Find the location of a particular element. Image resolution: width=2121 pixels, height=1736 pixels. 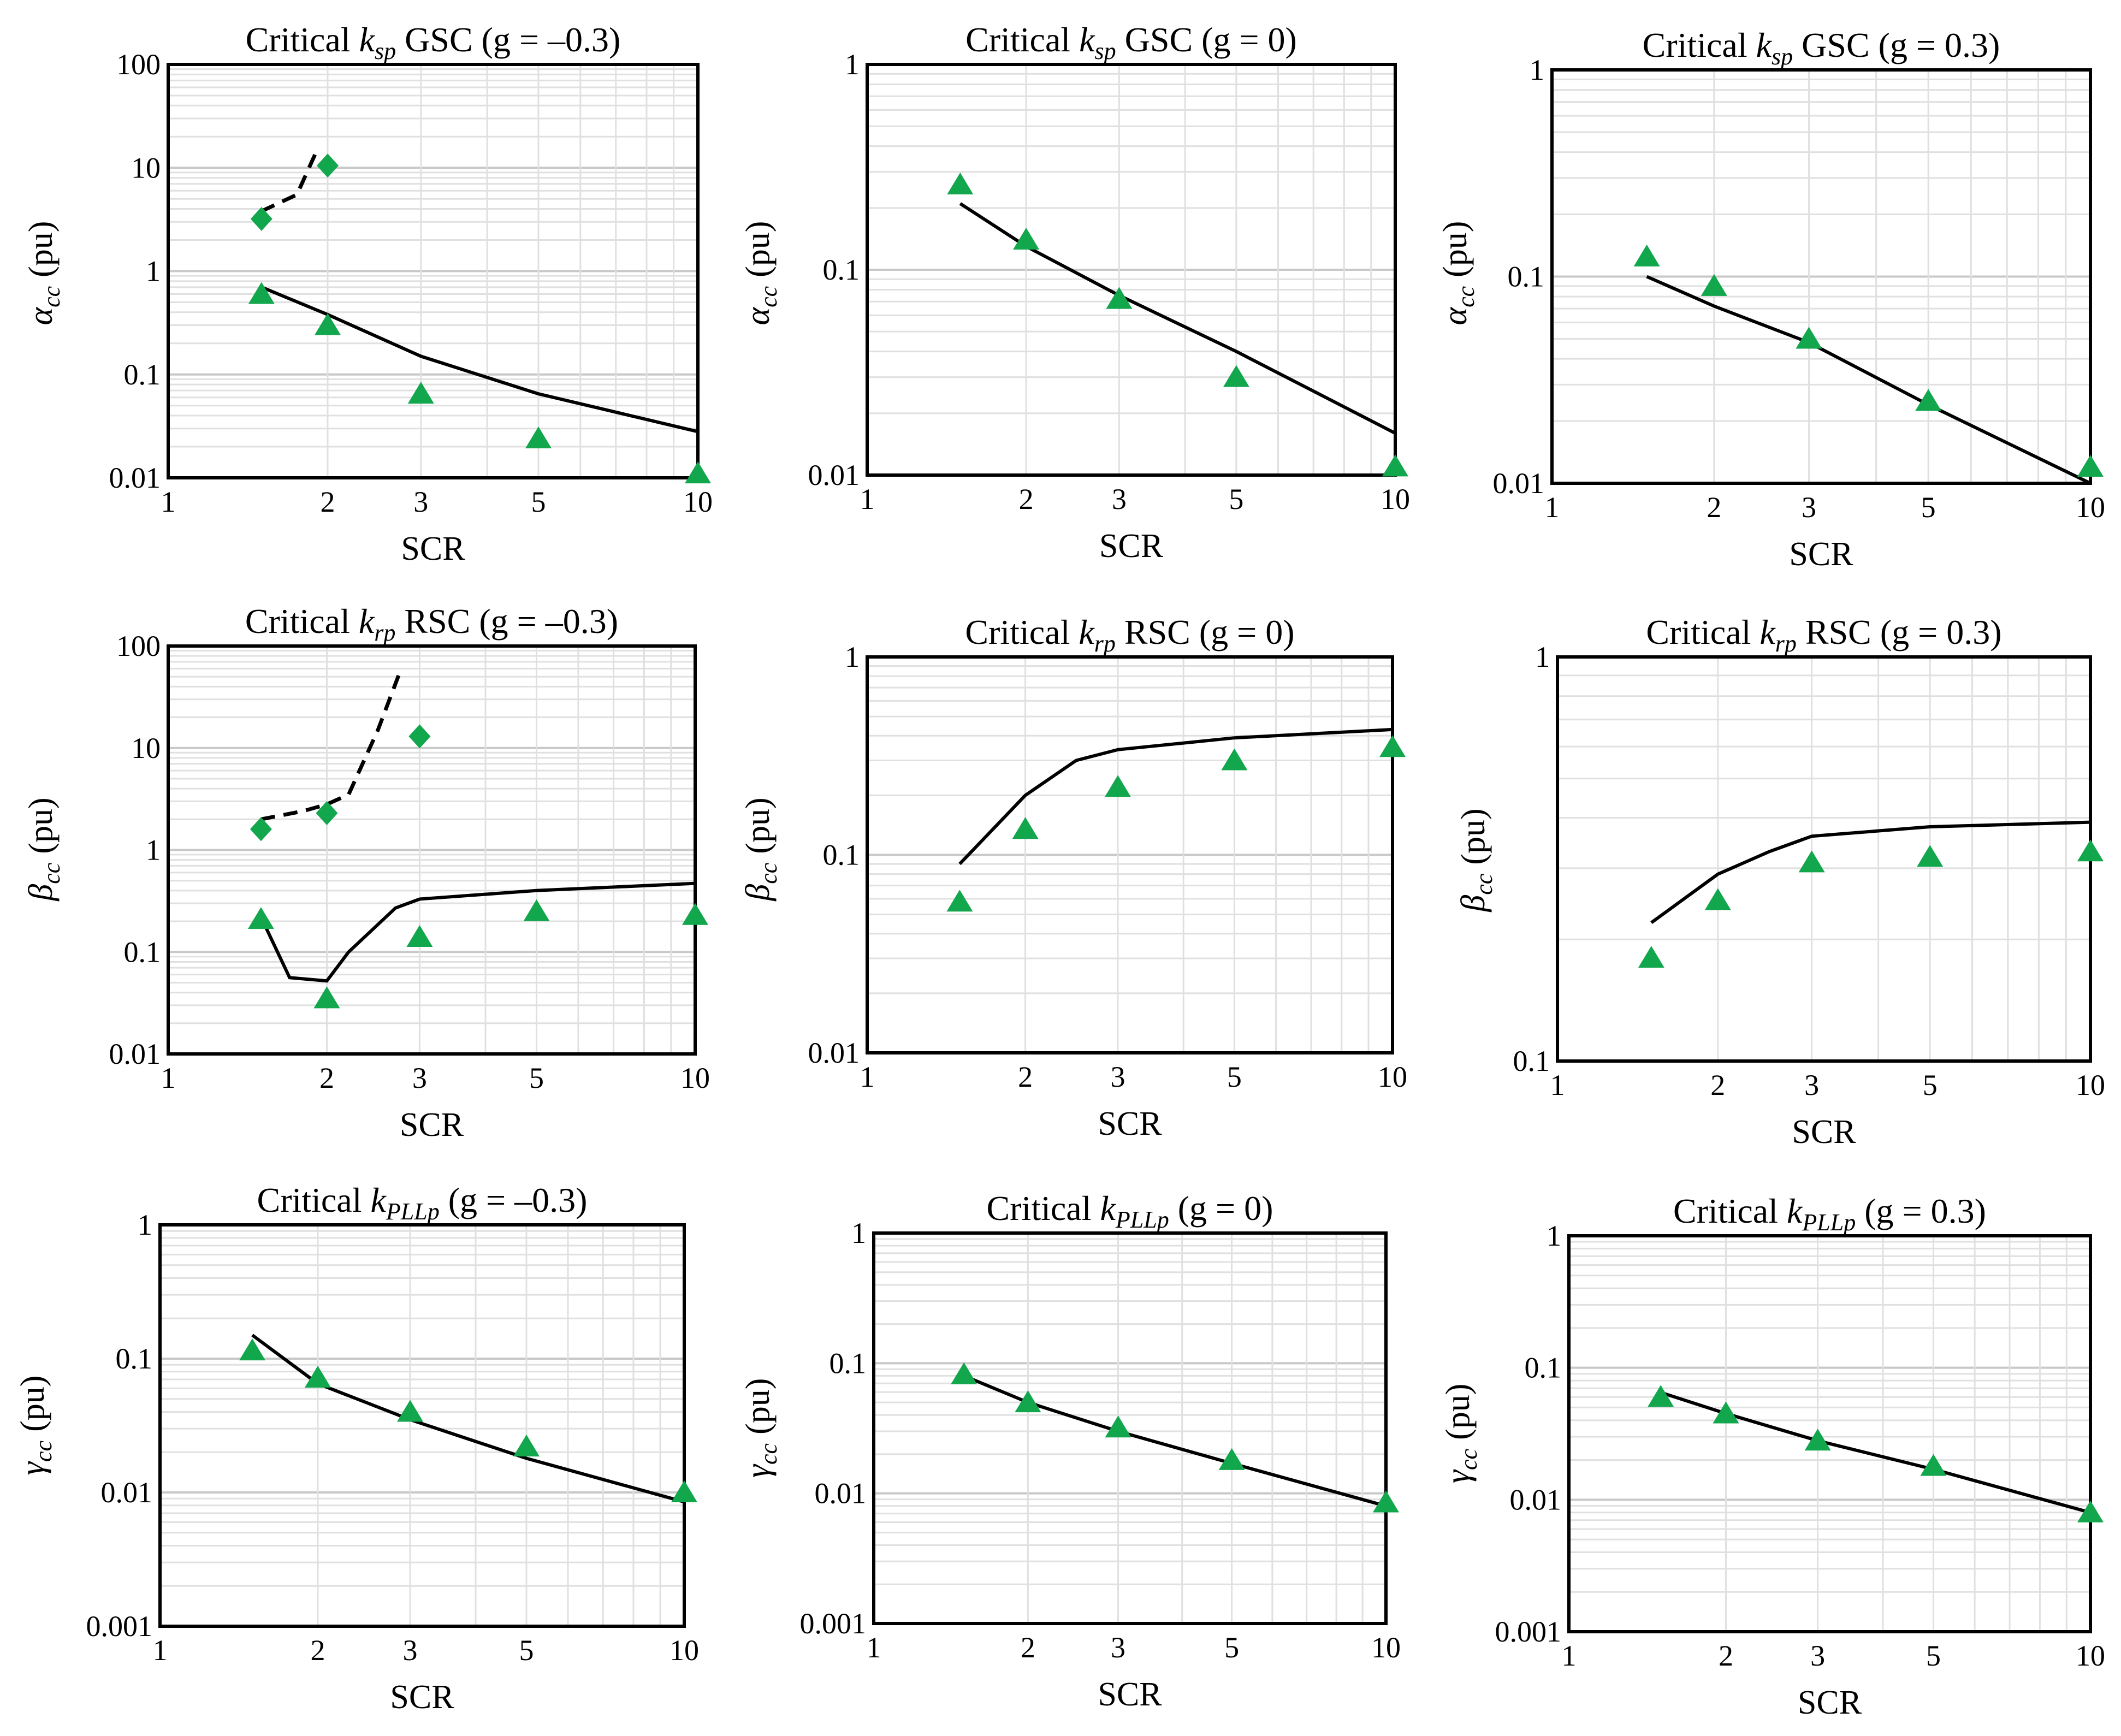

x-axis-label: SCR is located at coordinates (422, 1697).